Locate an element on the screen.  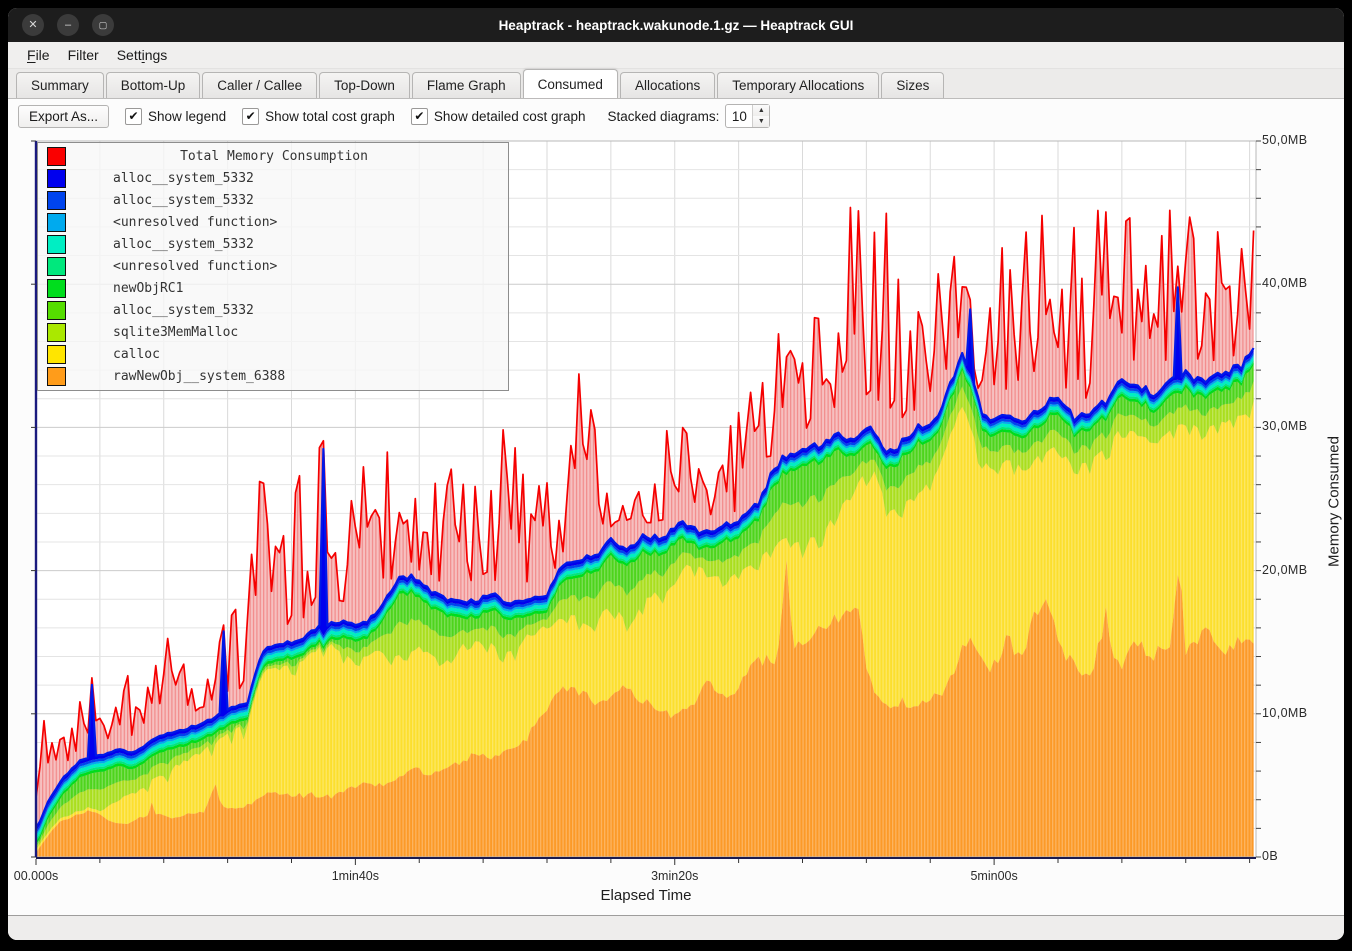
tab-flame-graph: Flame Graph is located at coordinates (466, 85).